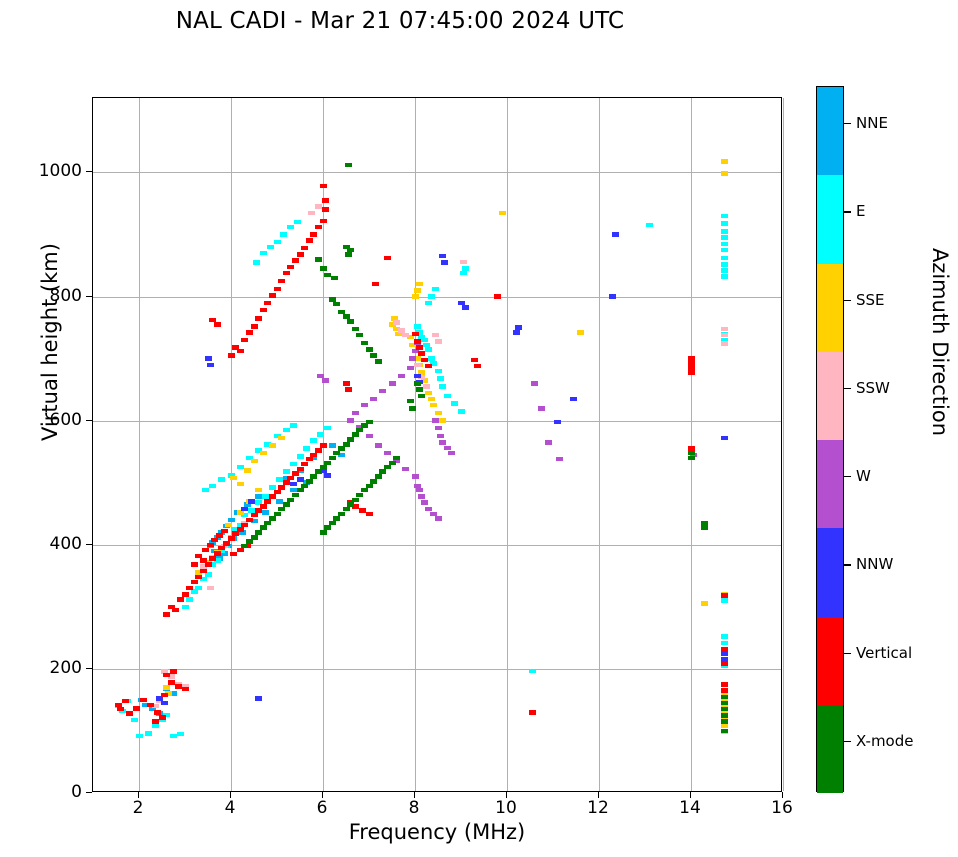 This screenshot has width=958, height=857. I want to click on gridline-horizontal, so click(437, 173).